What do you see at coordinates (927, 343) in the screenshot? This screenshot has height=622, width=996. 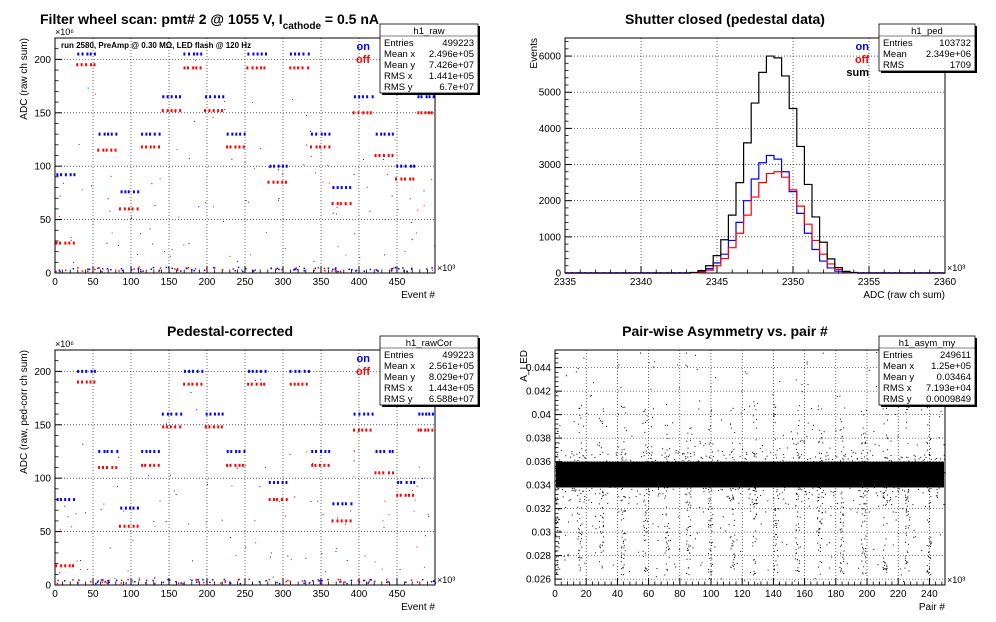 I see `stats-box-name: h1_asym_my` at bounding box center [927, 343].